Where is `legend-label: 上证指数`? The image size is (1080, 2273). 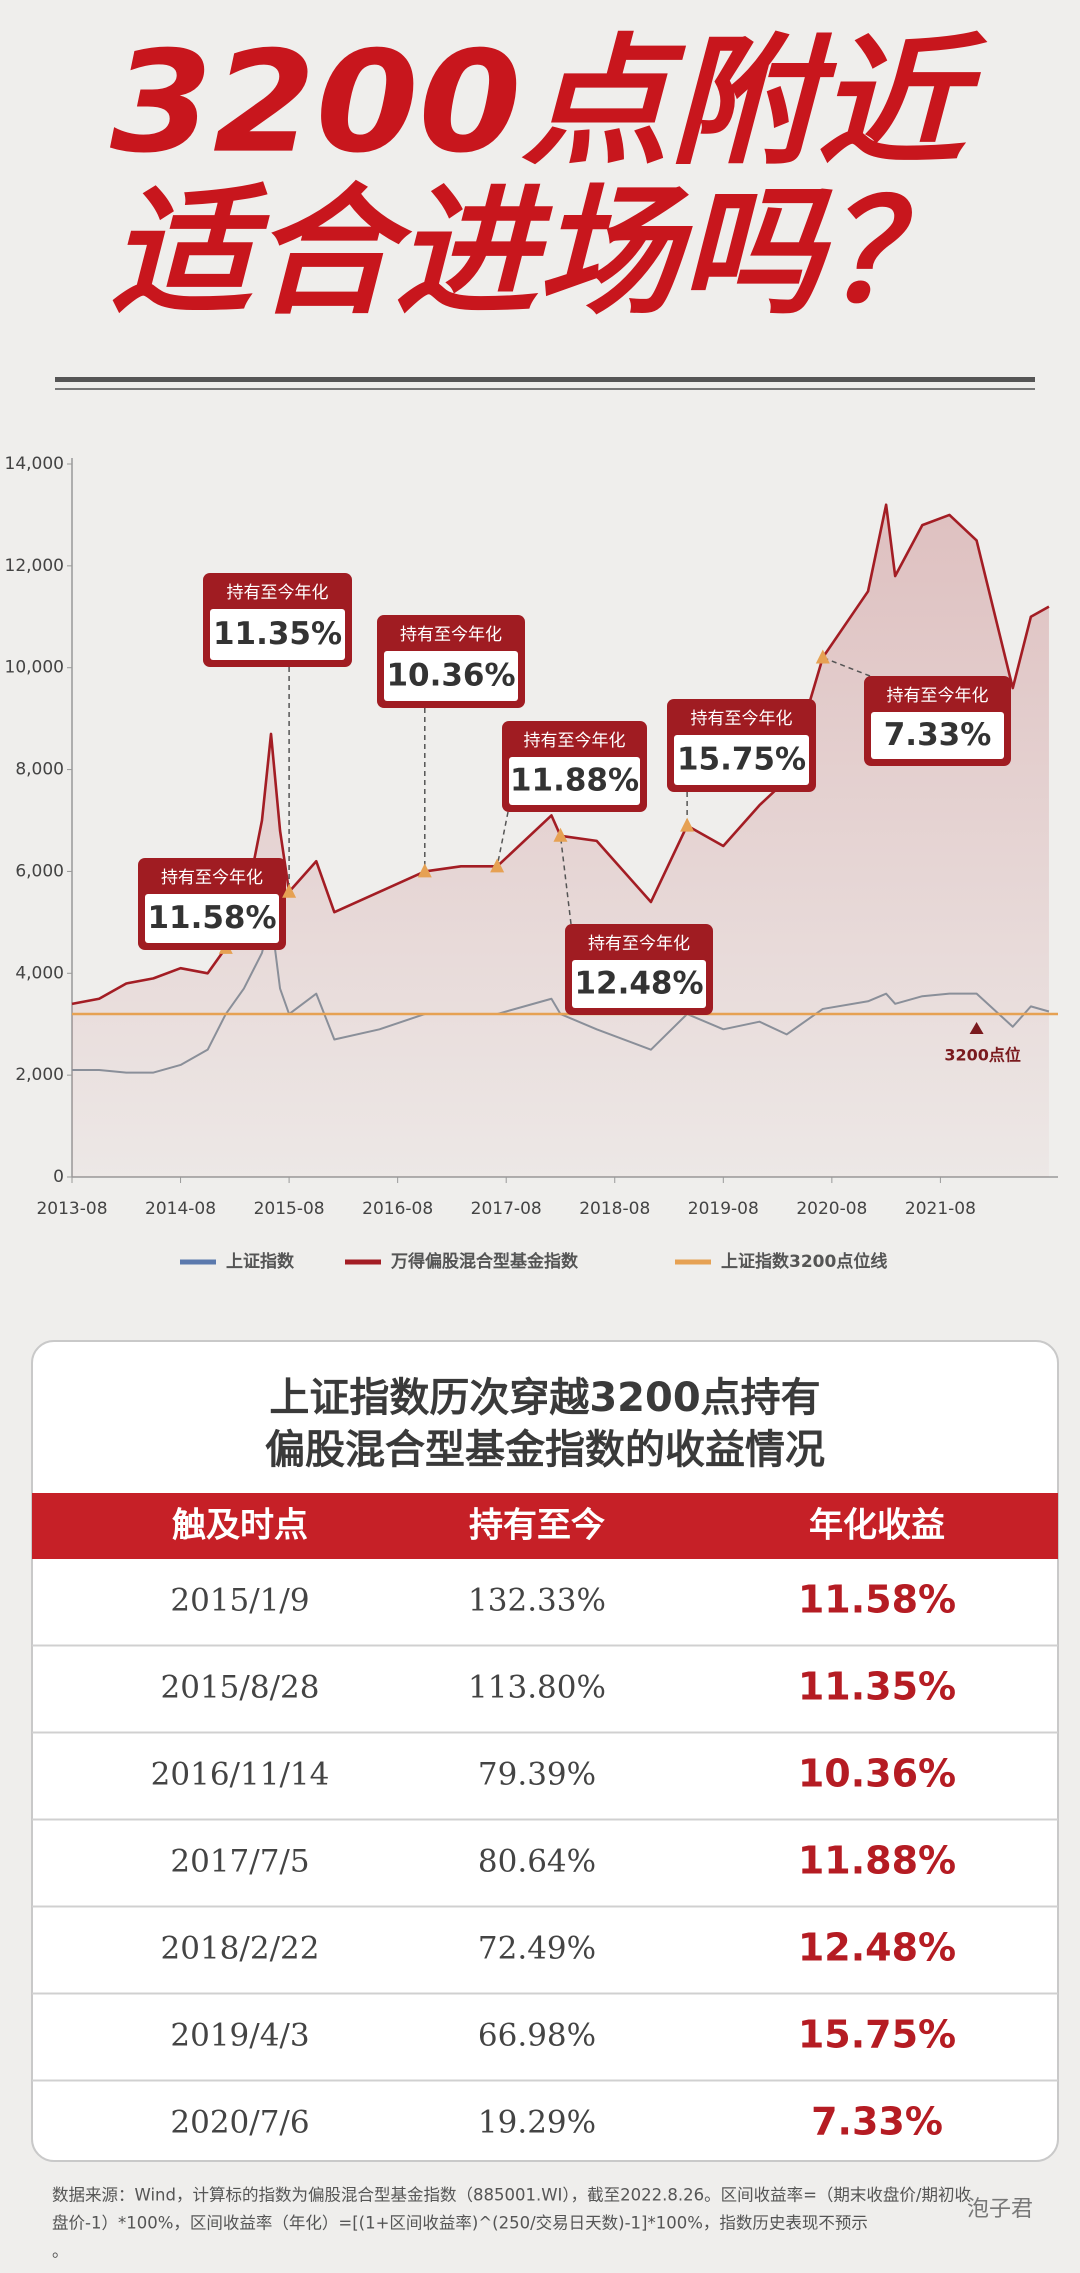
legend-label: 上证指数 is located at coordinates (260, 1261).